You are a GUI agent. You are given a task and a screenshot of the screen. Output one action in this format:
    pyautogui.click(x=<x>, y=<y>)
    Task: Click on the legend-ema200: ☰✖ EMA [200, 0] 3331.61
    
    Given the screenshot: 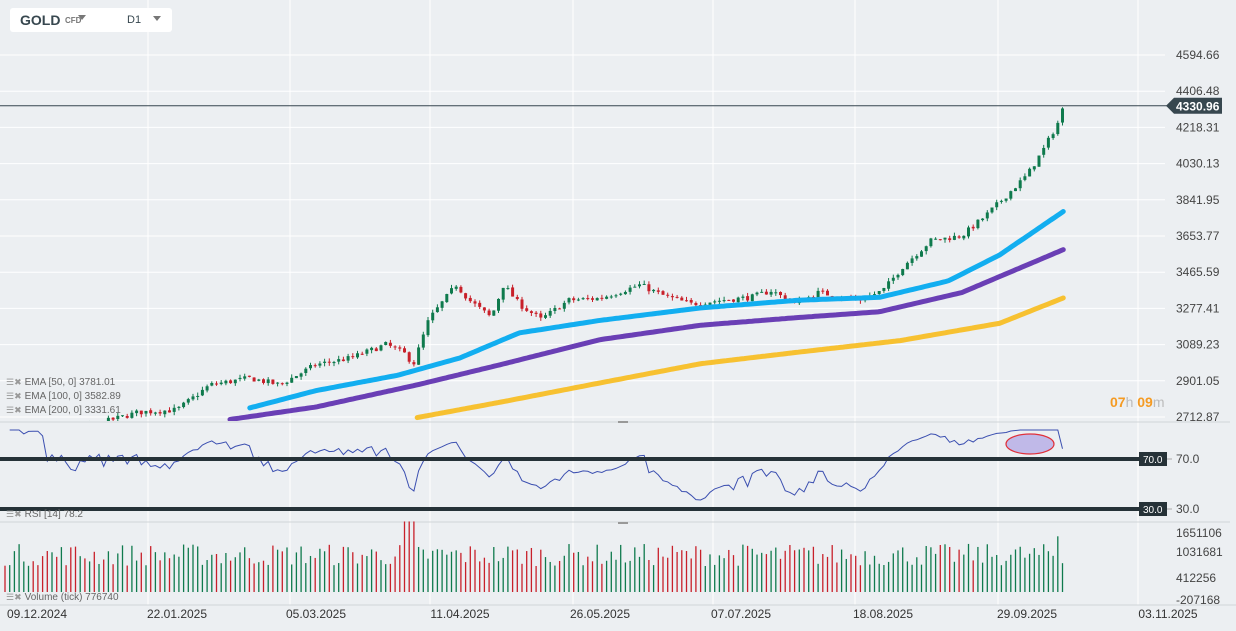 What is the action you would take?
    pyautogui.click(x=63, y=410)
    